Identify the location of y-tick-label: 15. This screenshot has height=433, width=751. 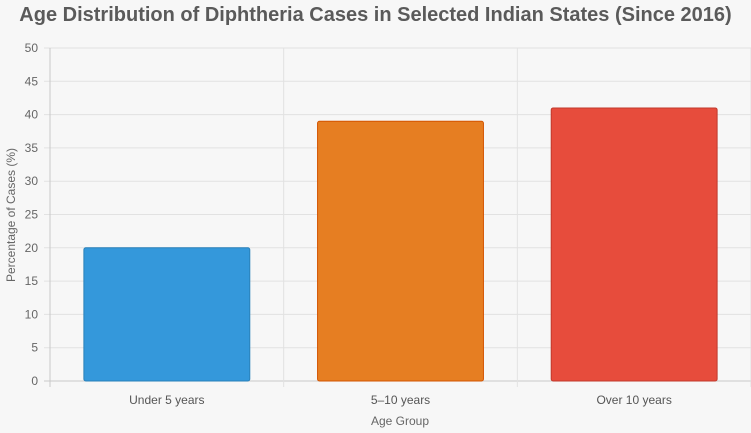
(32, 281).